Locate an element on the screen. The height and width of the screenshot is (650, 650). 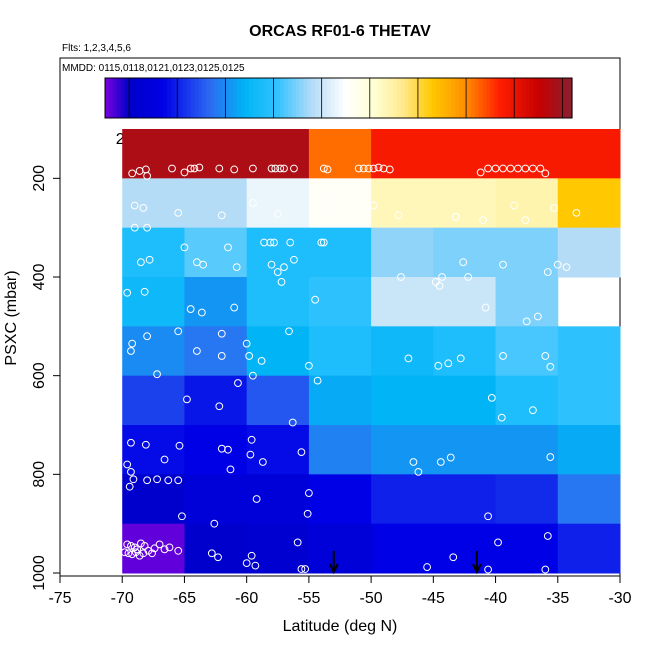
x-tick-label: -60 is located at coordinates (246, 598).